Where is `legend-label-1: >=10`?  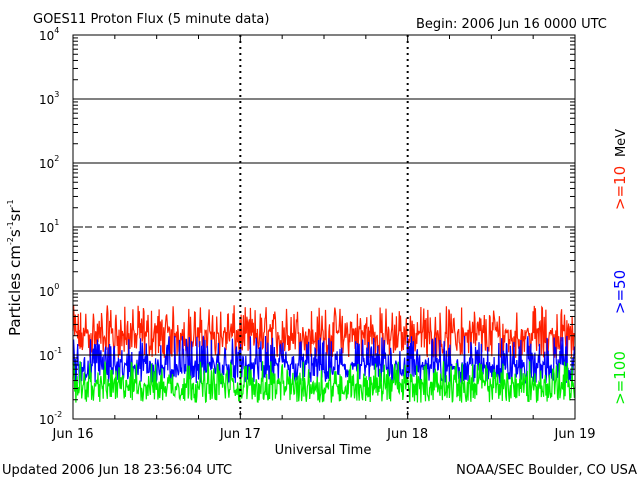 legend-label-1: >=10 is located at coordinates (620, 188).